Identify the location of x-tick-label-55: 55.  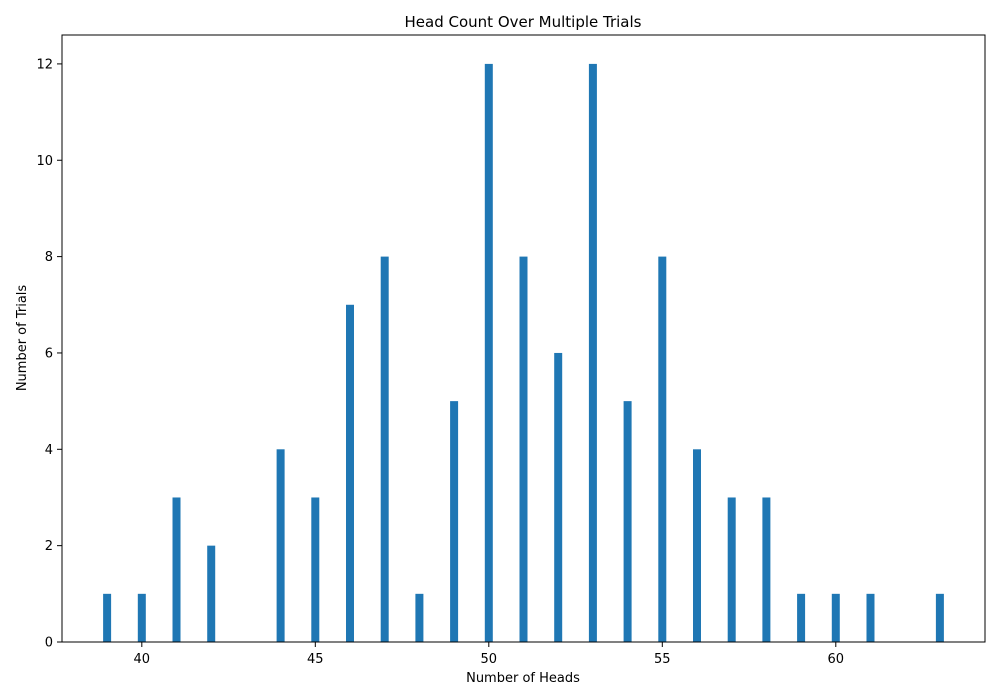
(662, 659).